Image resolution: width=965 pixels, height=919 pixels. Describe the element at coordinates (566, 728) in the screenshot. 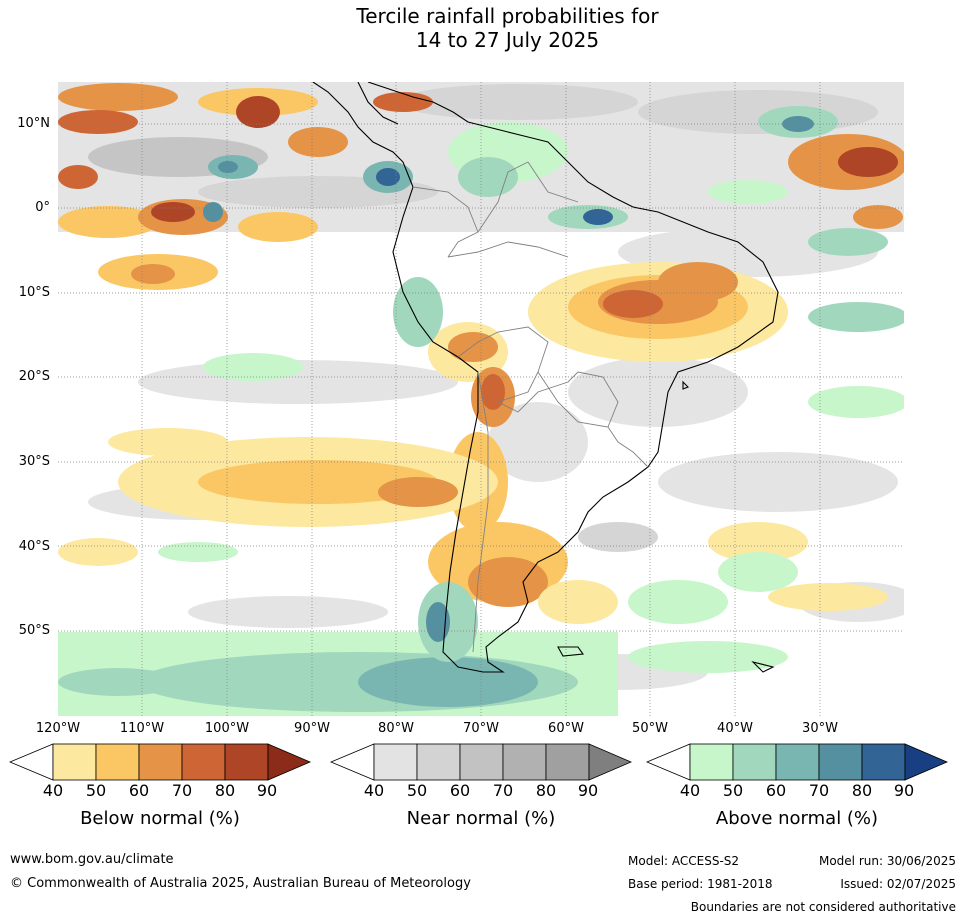

I see `lon-label-60w: 60°W` at that location.